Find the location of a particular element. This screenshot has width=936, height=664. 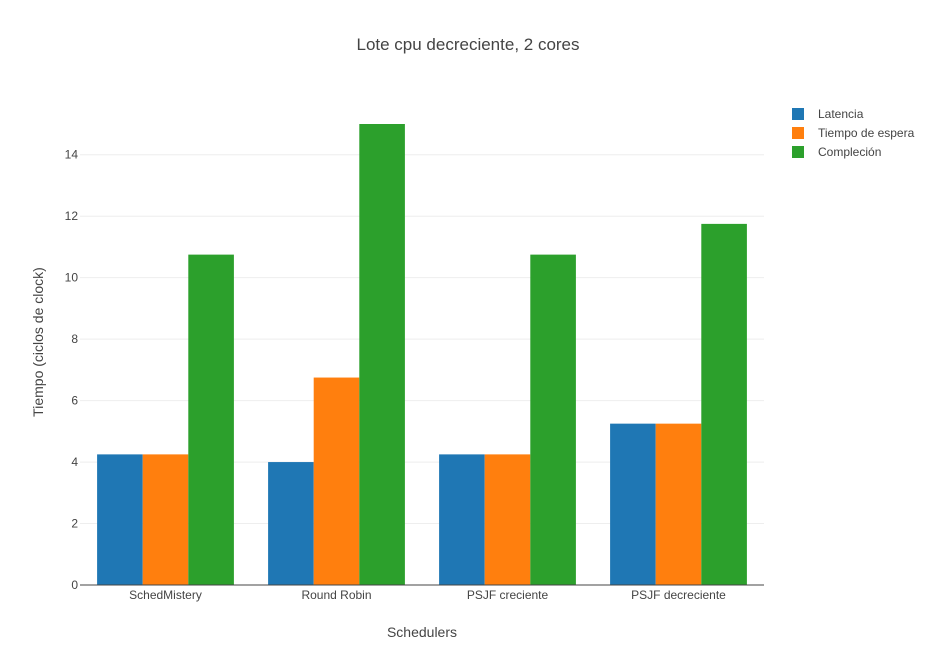

legend-label: Latencia is located at coordinates (841, 114).